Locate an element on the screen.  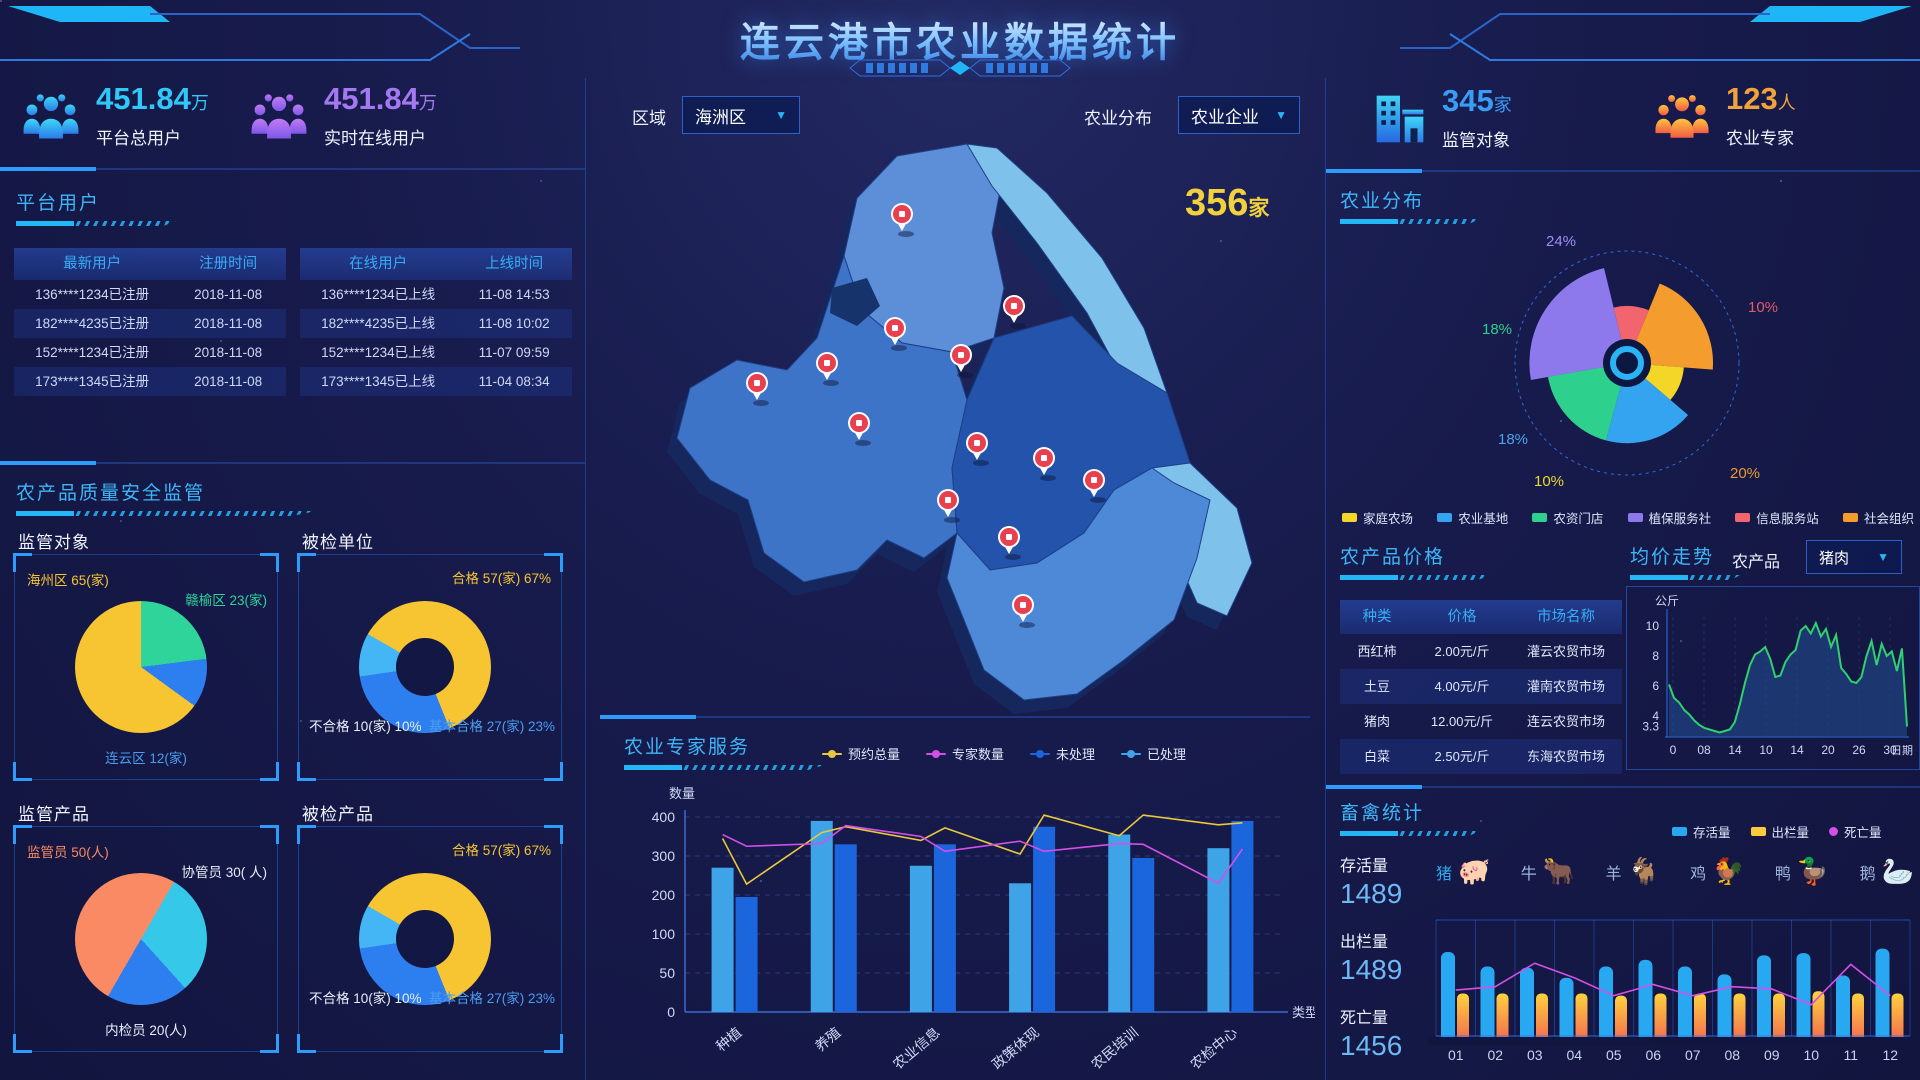
svg-text: 0 is located at coordinates (671, 1012).